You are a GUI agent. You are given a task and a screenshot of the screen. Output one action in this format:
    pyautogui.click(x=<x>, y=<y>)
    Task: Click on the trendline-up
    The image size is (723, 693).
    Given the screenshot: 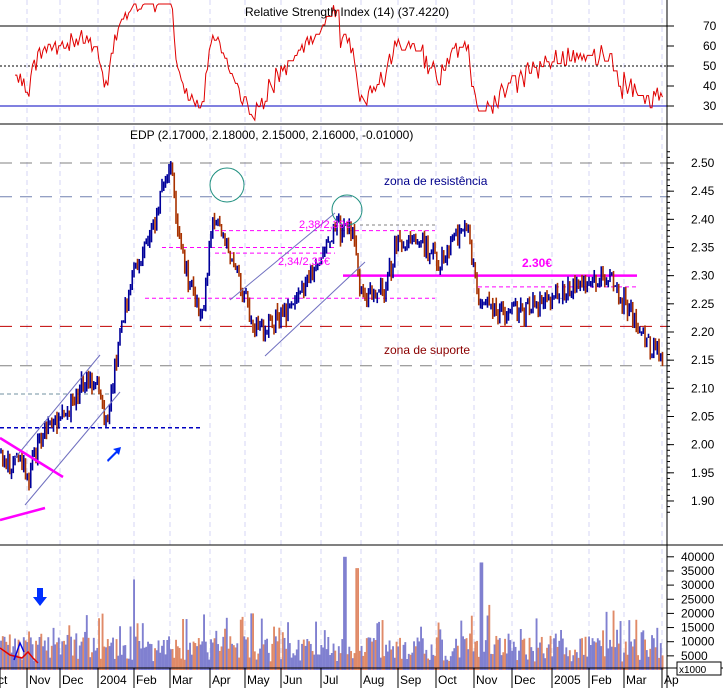 What is the action you would take?
    pyautogui.click(x=23, y=514)
    